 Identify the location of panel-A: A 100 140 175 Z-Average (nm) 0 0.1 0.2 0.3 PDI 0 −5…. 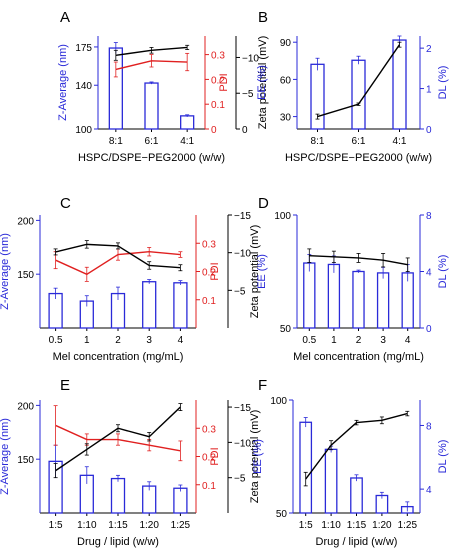
(163, 86).